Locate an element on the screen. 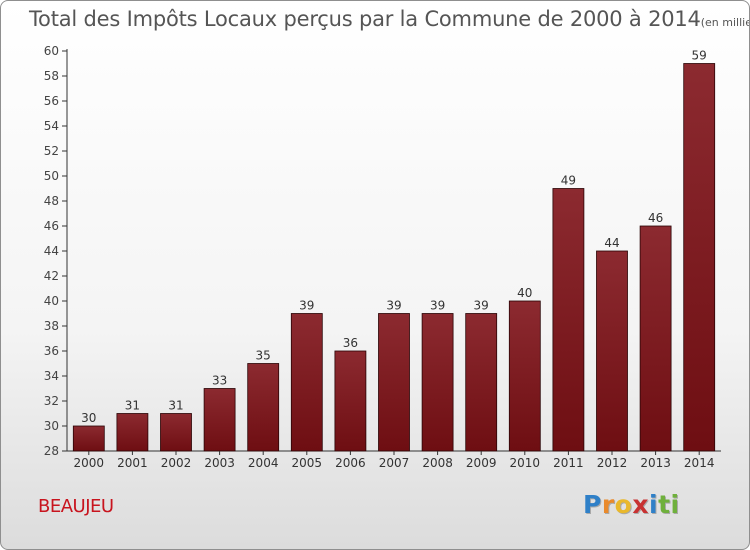 The height and width of the screenshot is (550, 750). y-tick-label: 36 is located at coordinates (51, 351).